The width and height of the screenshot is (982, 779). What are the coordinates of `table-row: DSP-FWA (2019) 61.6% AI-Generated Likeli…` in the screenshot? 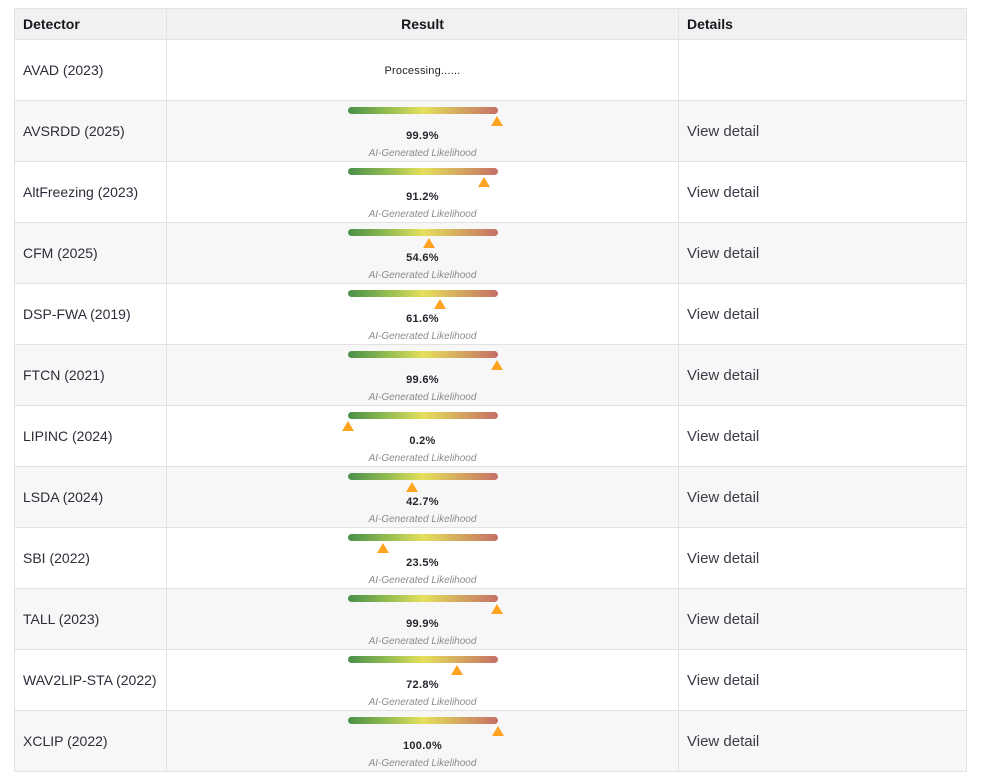 It's located at (490, 314).